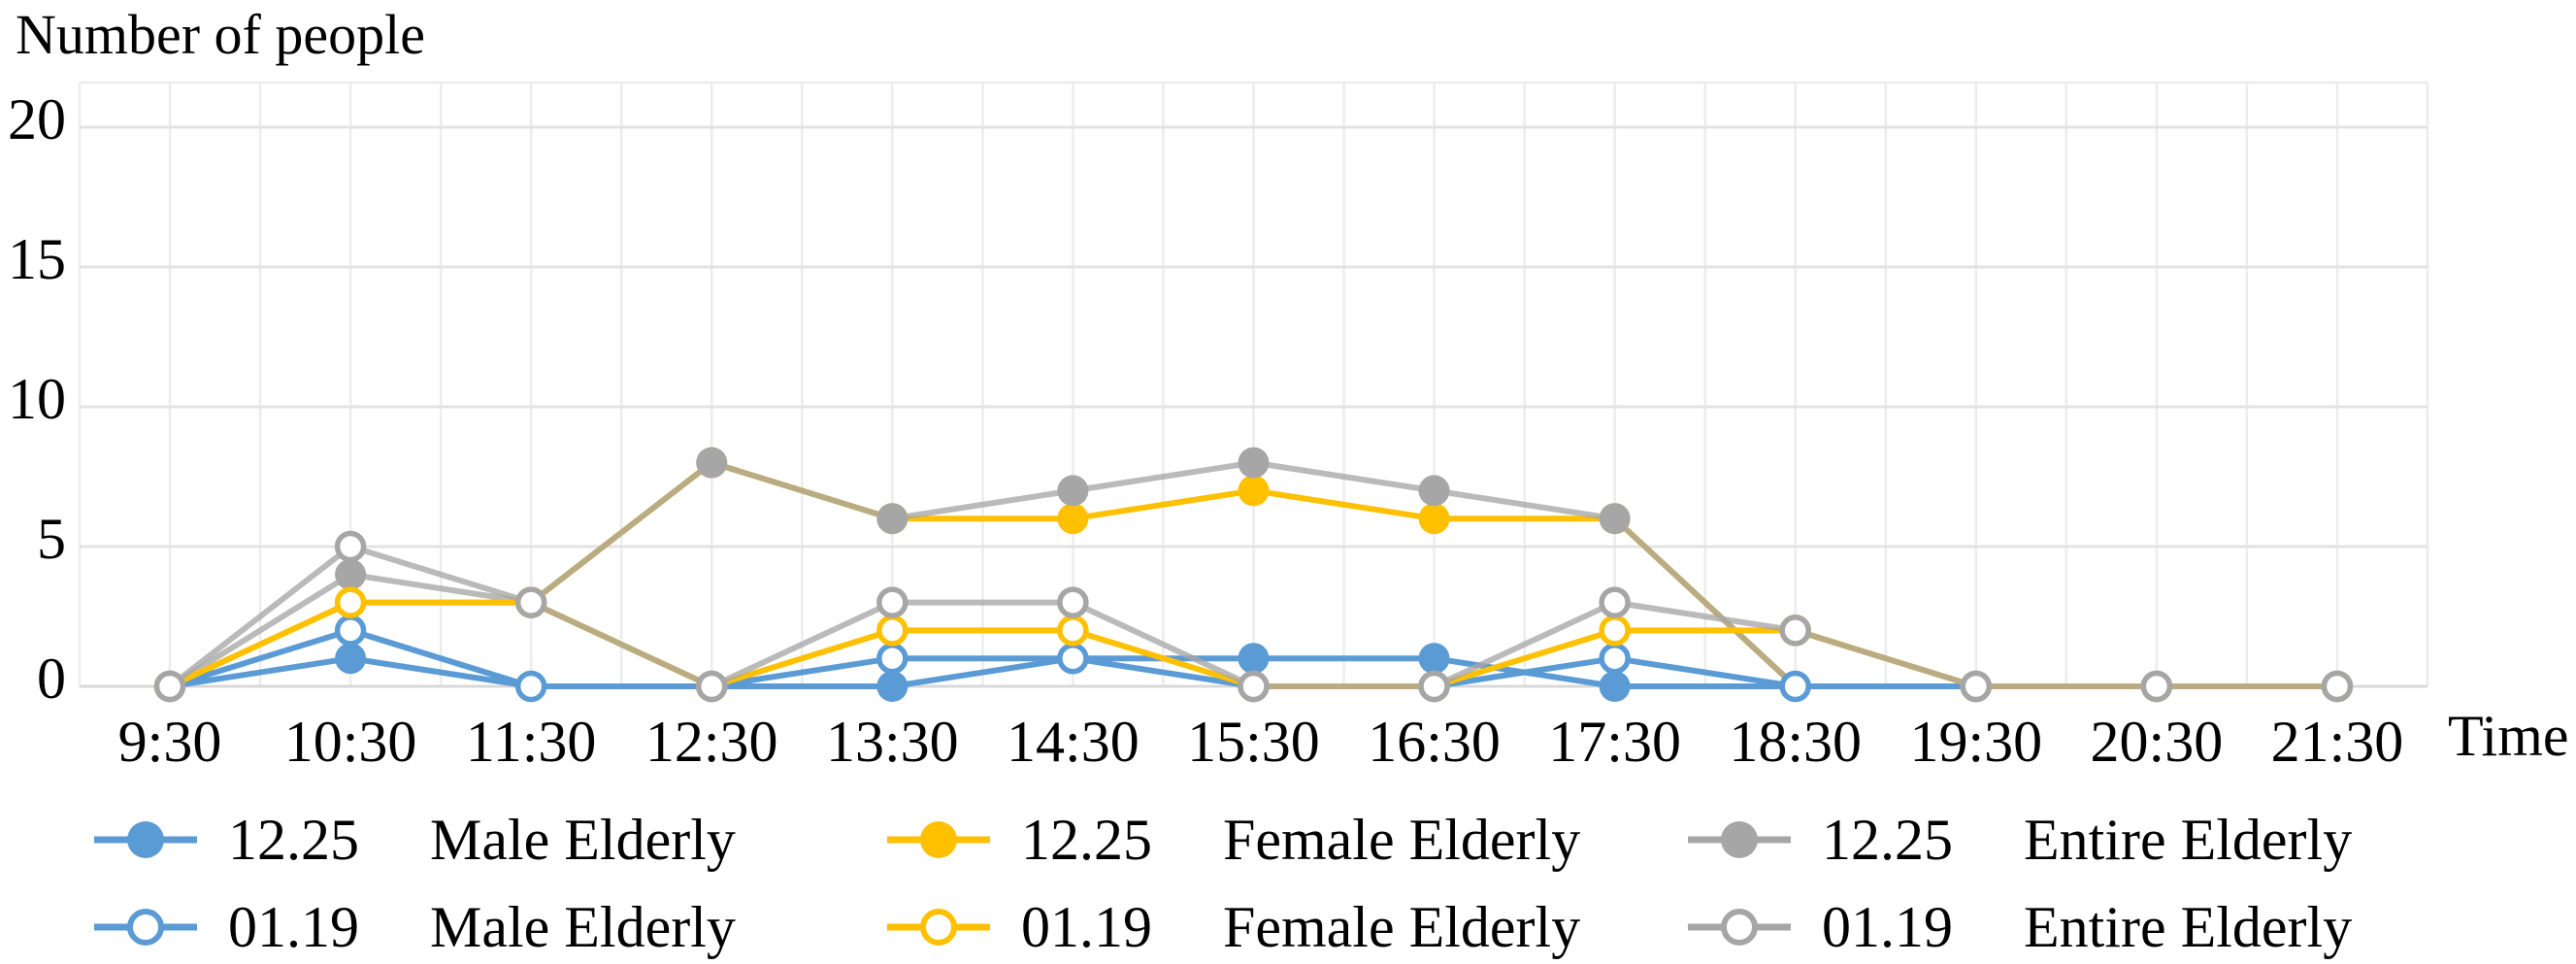  Describe the element at coordinates (1614, 742) in the screenshot. I see `x-tick-label: 17:30` at that location.